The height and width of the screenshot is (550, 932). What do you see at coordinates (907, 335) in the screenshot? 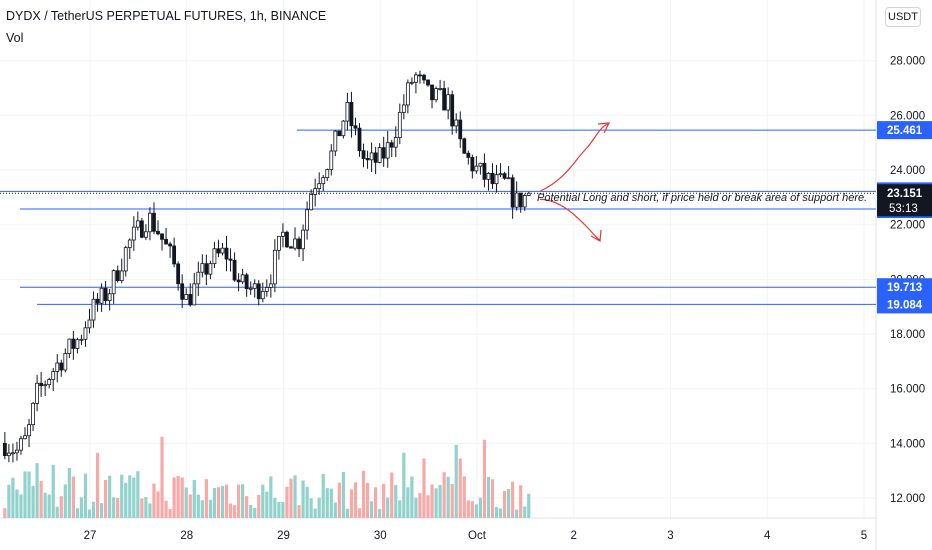
I see `price-tick-label: 18.000` at bounding box center [907, 335].